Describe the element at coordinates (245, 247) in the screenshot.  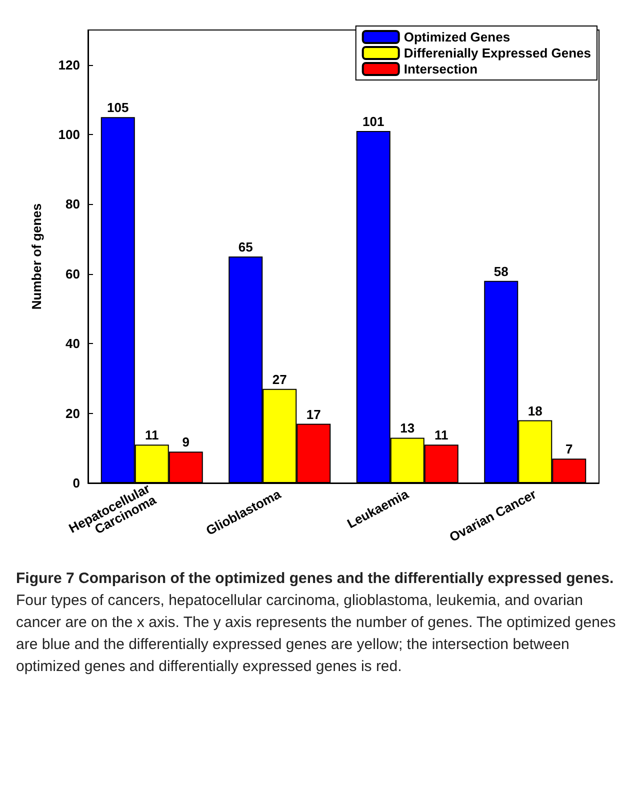
I see `data-label: 65` at that location.